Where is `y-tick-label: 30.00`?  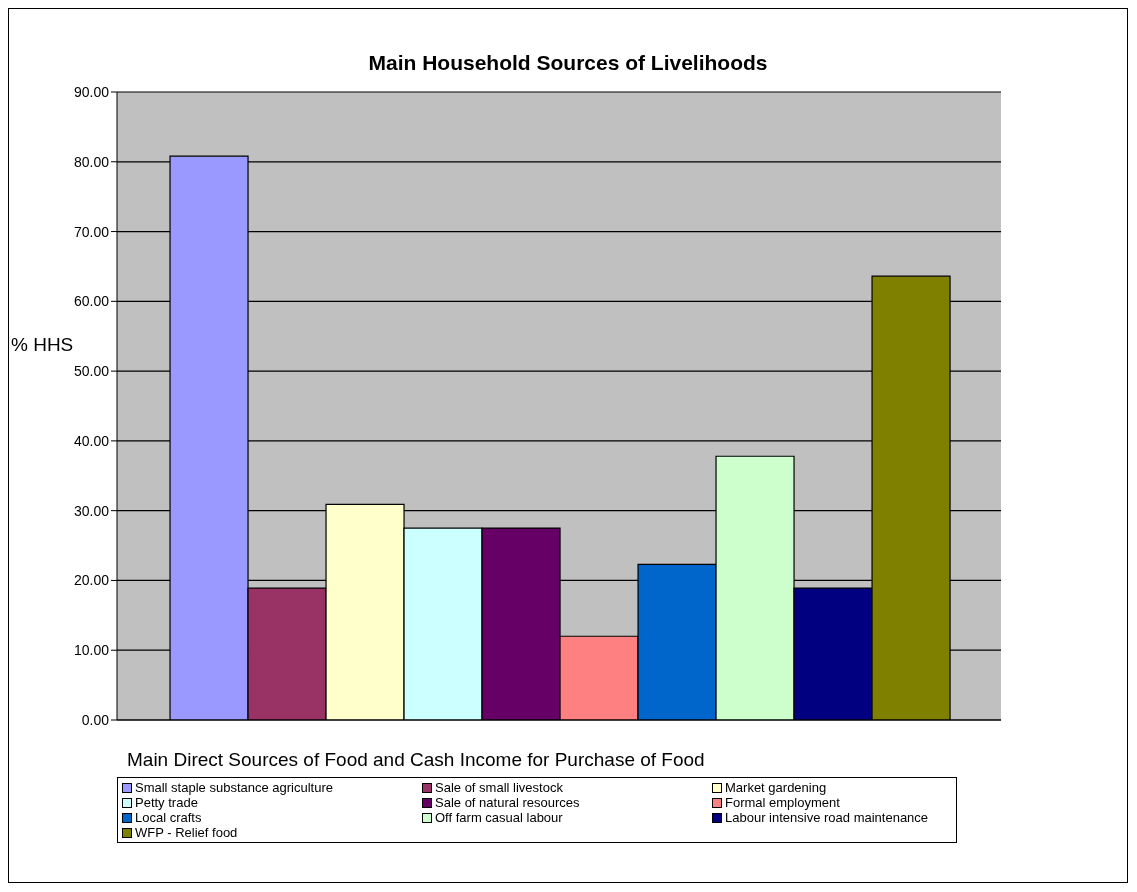
y-tick-label: 30.00 is located at coordinates (91, 510).